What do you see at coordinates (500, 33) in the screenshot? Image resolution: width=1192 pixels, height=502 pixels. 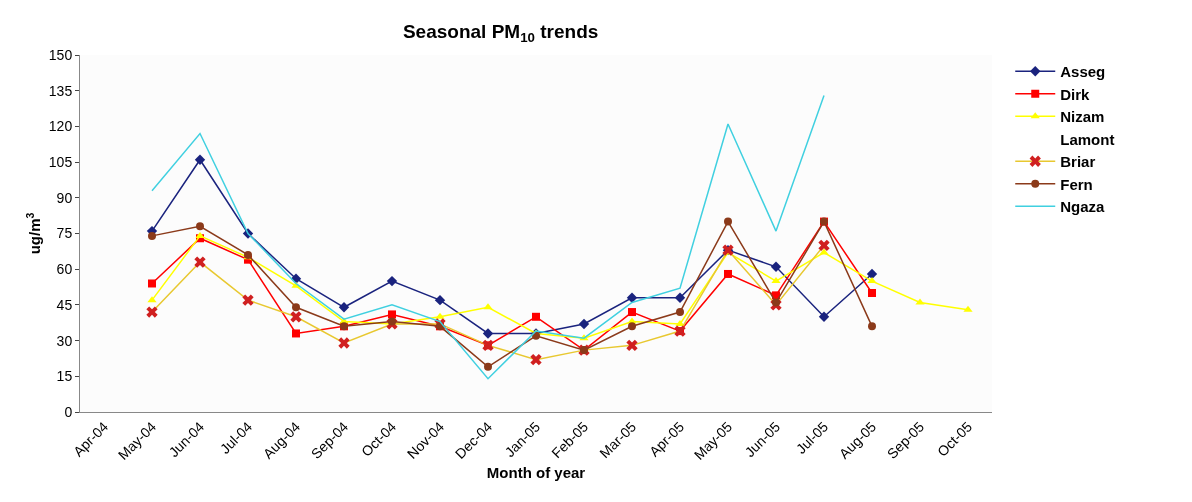 I see `chart-title: Seasonal PM$_{10}$ trends` at bounding box center [500, 33].